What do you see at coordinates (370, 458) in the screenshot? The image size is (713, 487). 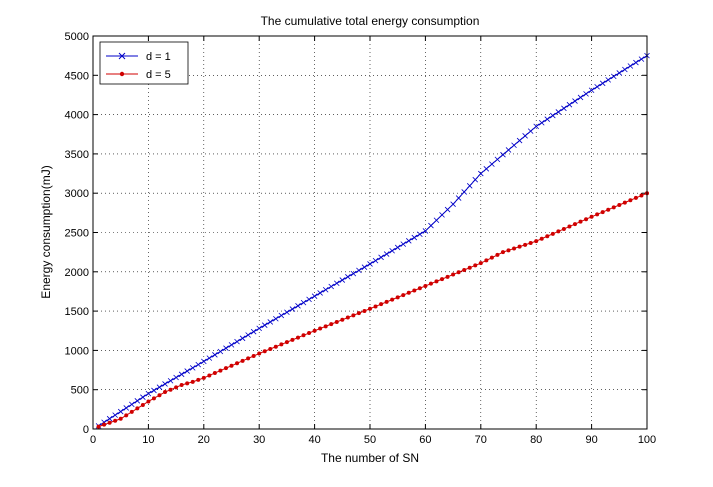 I see `x-axis-label: The number of SN` at bounding box center [370, 458].